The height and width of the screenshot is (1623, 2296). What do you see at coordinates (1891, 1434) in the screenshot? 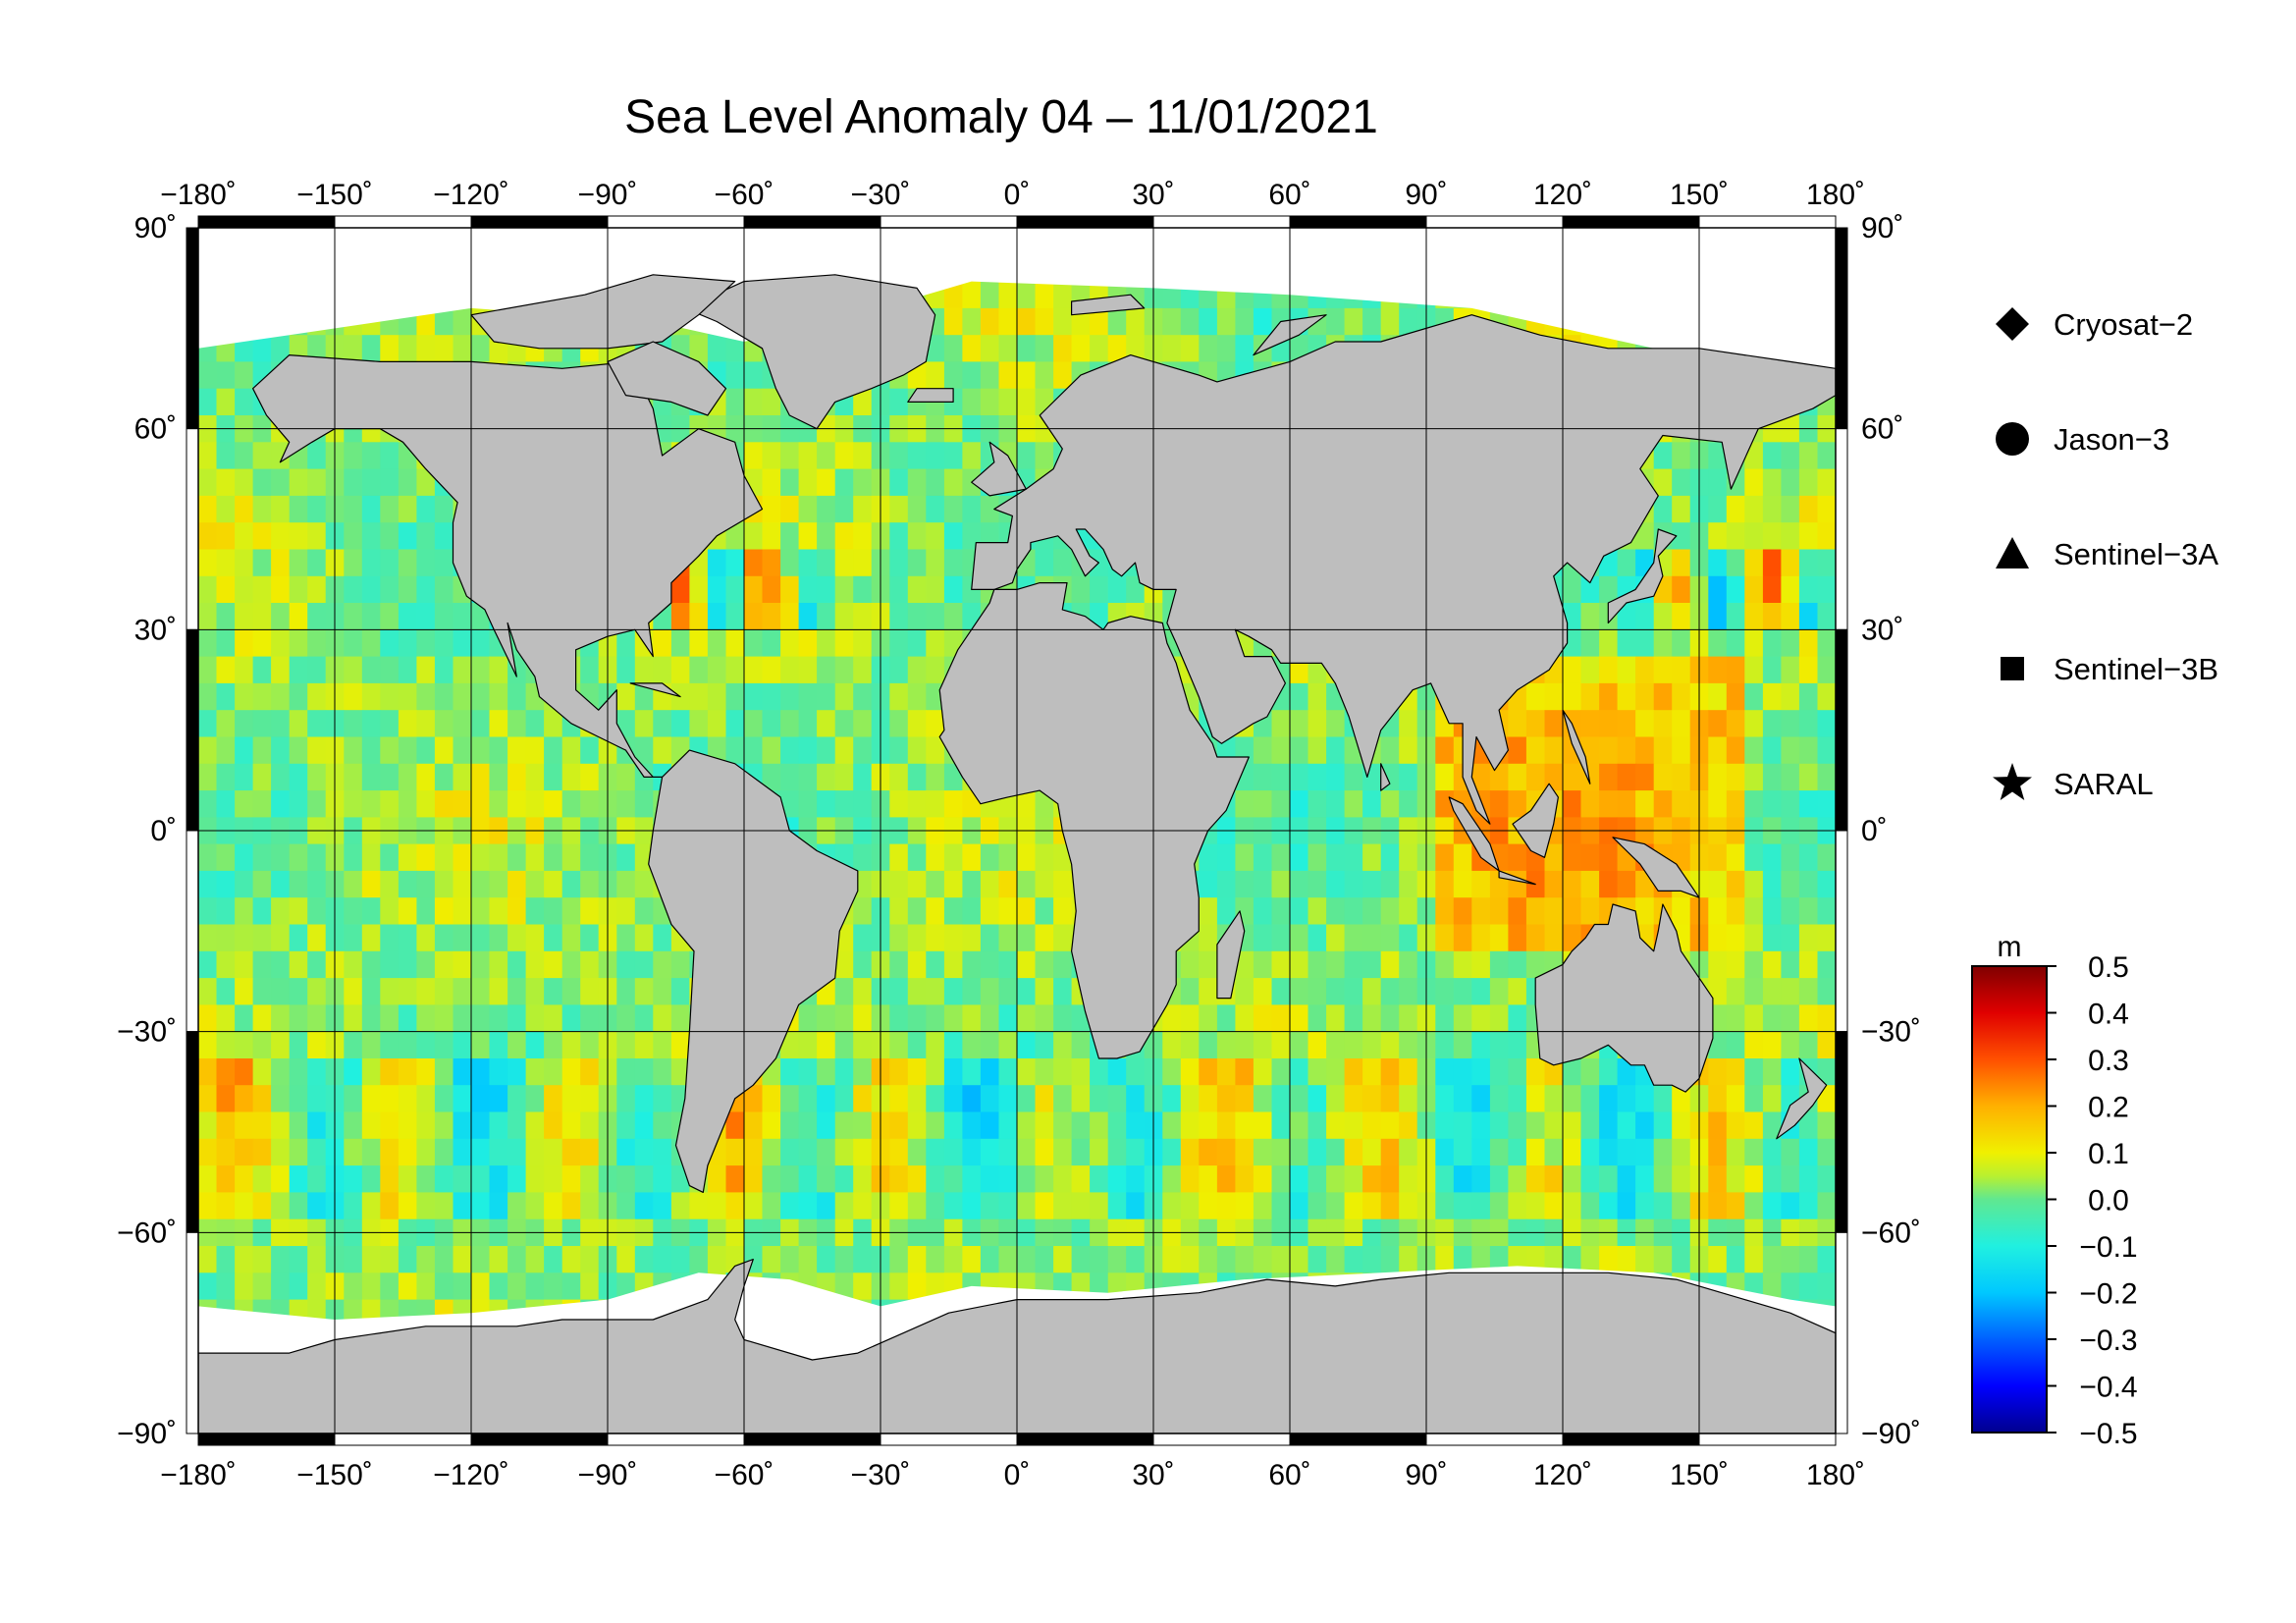
I see `lat-tick-label-right: −90˚` at bounding box center [1891, 1434].